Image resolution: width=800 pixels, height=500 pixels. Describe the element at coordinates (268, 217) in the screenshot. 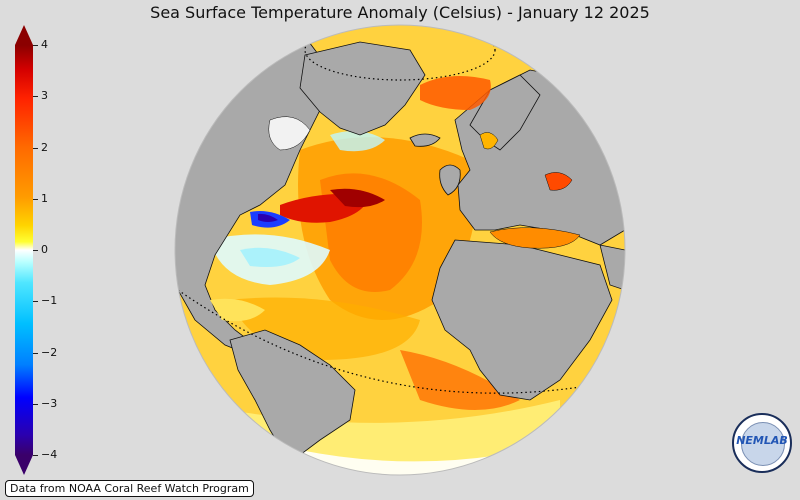

I see `cold-anomaly-core` at that location.